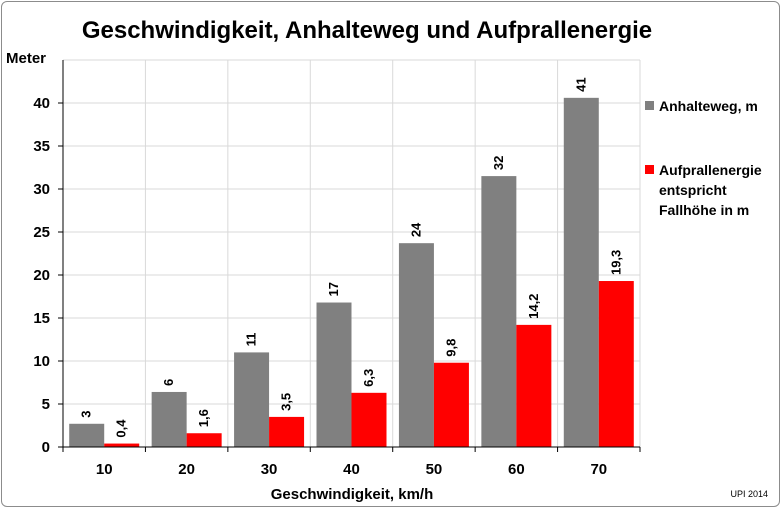 The image size is (783, 510). I want to click on data-label: 32, so click(498, 163).